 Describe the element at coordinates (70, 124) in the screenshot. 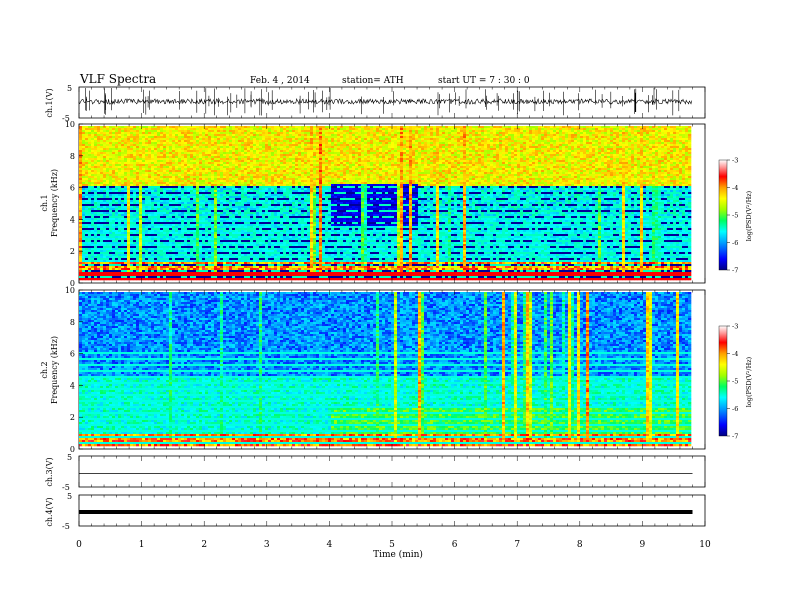

I see `ch1-spectrogram-ytick-label-5: 10` at that location.